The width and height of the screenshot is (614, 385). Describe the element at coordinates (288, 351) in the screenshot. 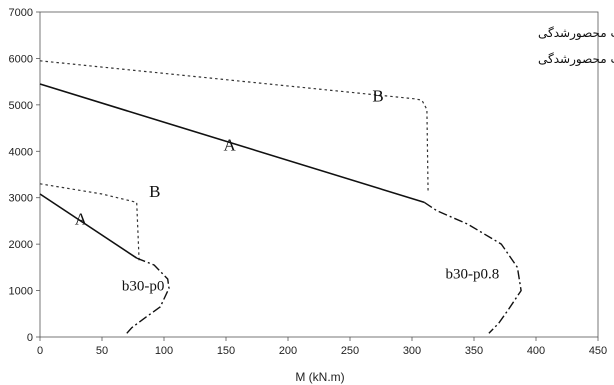

I see `x-tick-label: 200` at that location.